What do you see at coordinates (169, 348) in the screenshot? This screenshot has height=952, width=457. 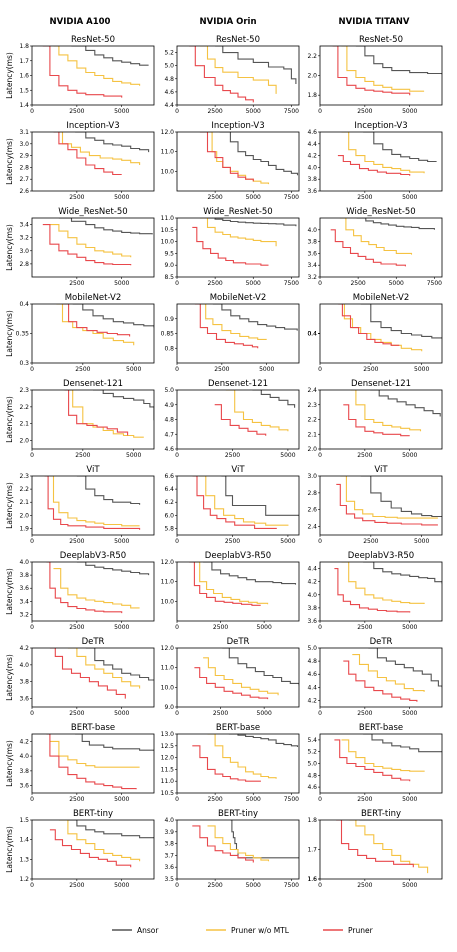 I see `y-tick-label: 0.8` at bounding box center [169, 348].